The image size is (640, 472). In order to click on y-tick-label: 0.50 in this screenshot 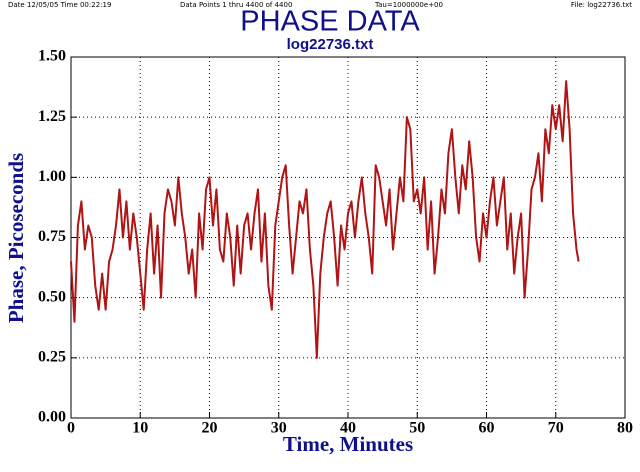, I will do `click(52, 296)`.